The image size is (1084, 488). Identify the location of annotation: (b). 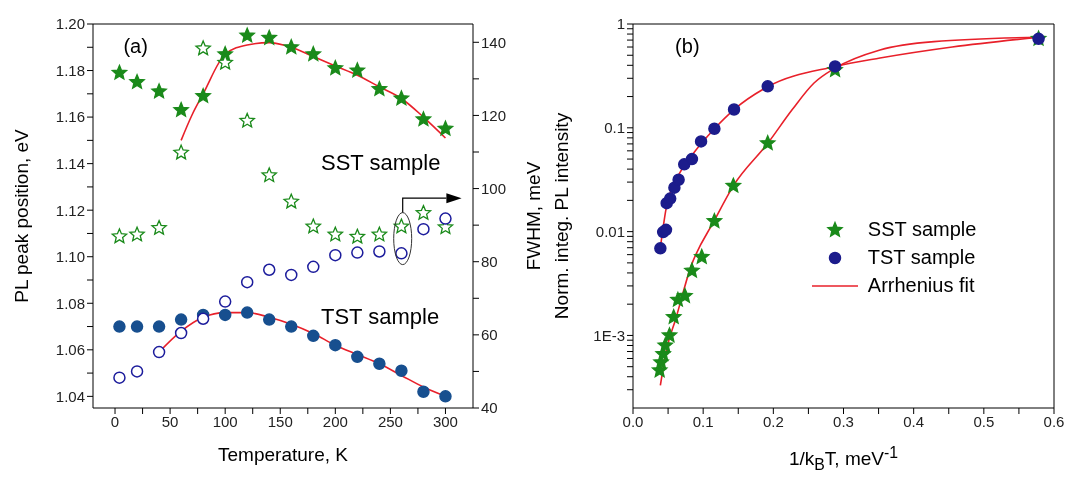
(687, 46).